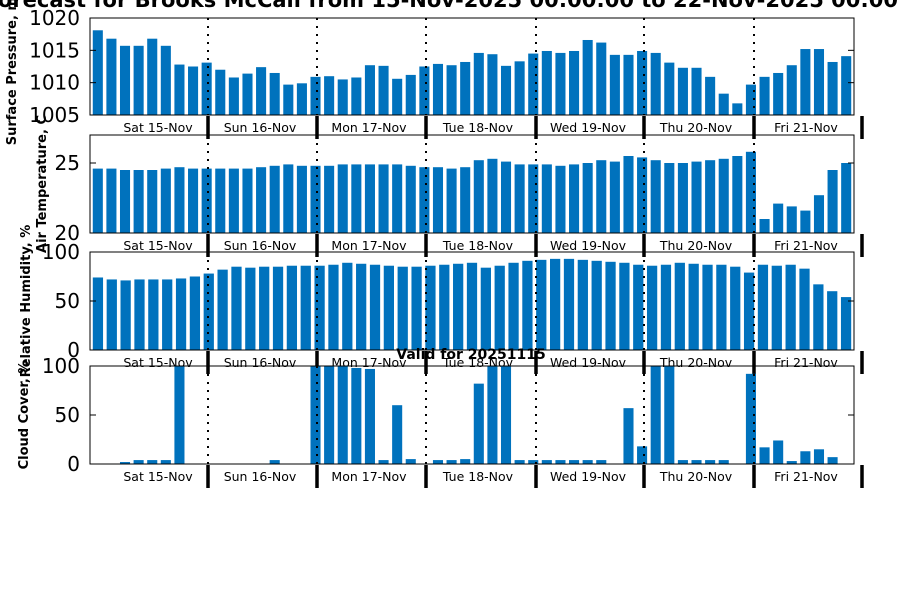  What do you see at coordinates (478, 476) in the screenshot?
I see `x-day-label: Tue 18-Nov` at bounding box center [478, 476].